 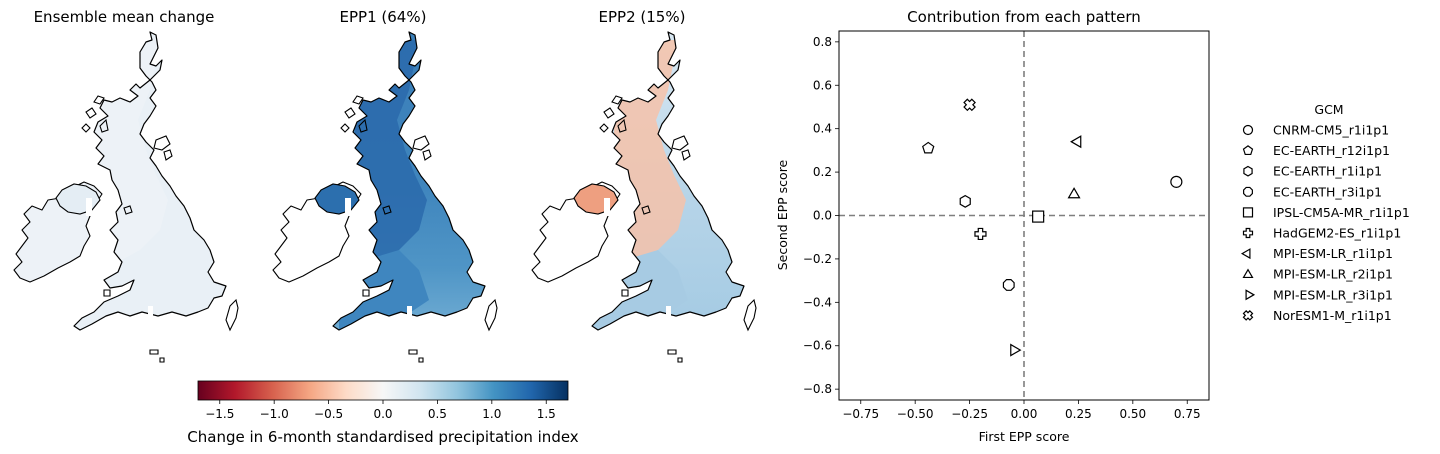 I want to click on y-tick-label: 0.8, so click(x=822, y=42).